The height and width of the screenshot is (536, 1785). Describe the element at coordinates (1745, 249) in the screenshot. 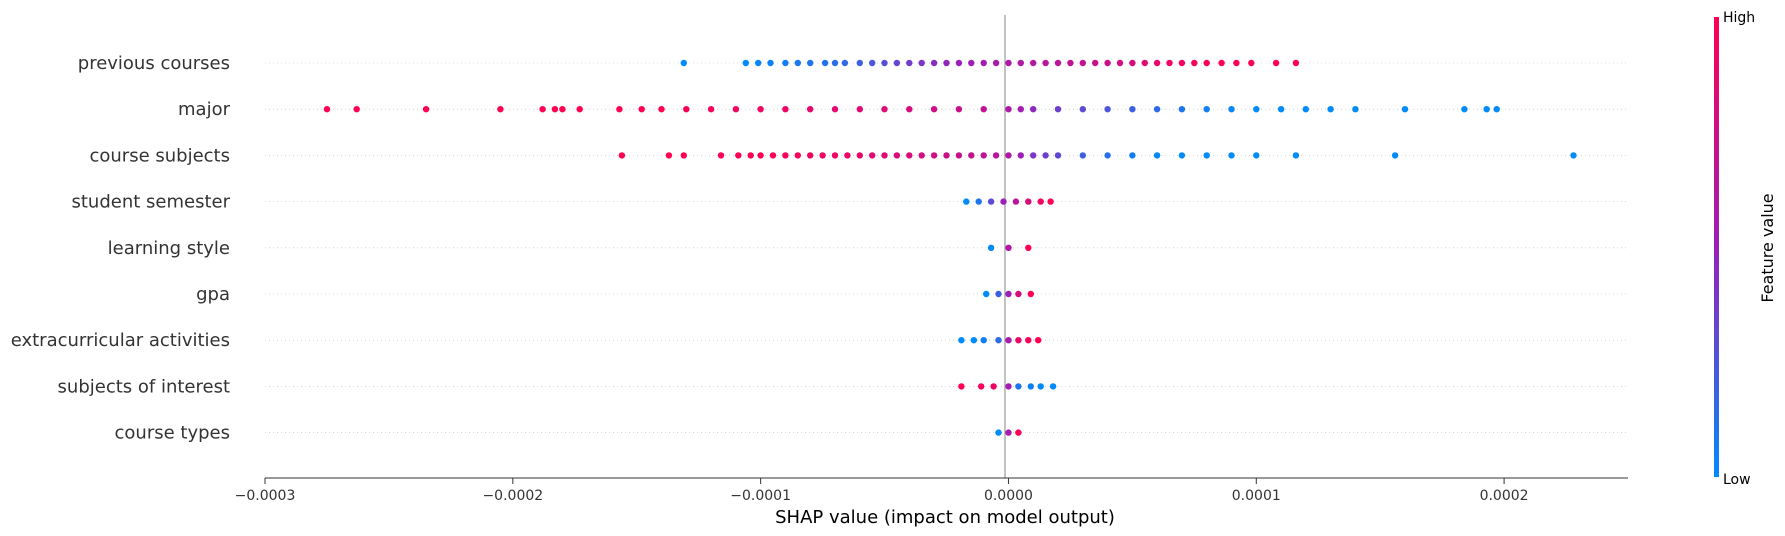

I see `colorbar: High Low Feature value` at that location.